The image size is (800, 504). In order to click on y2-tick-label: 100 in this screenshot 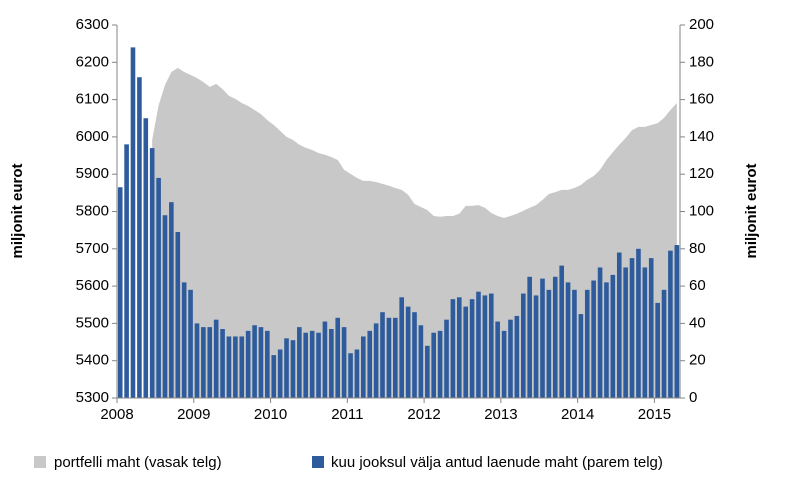, I will do `click(701, 210)`.